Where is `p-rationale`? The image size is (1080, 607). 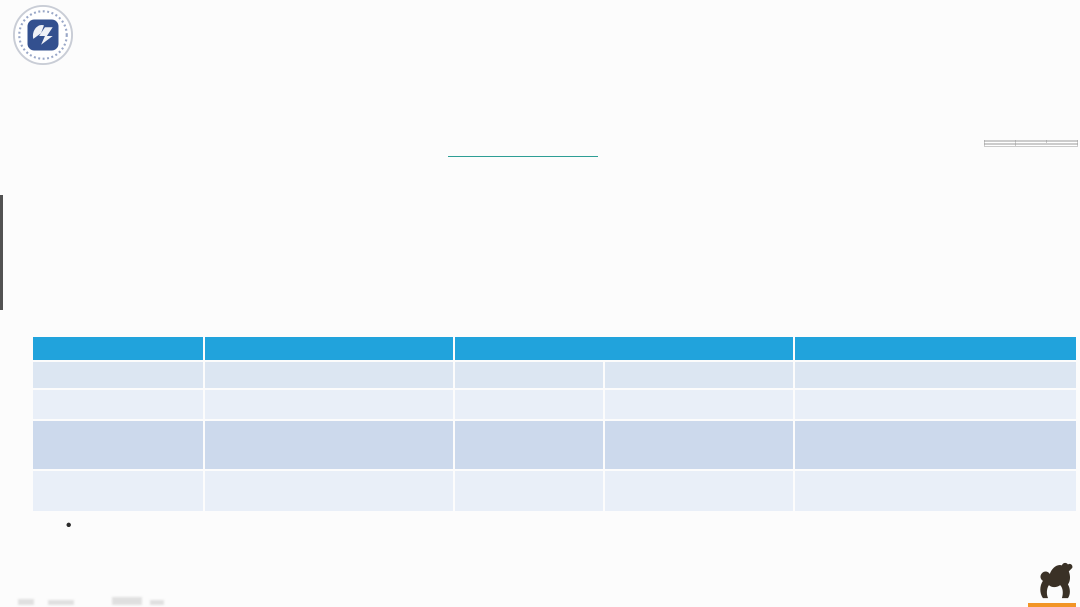 p-rationale is located at coordinates (329, 491).